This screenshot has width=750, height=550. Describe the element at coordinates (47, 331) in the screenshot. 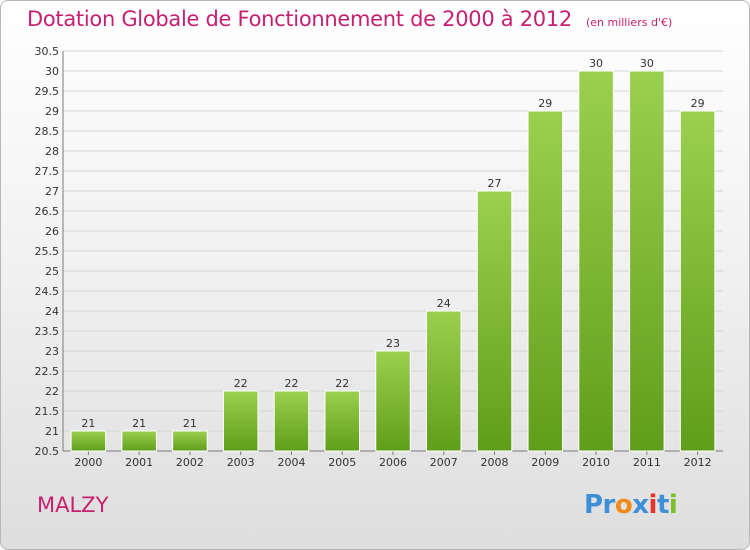

I see `y-tick-label: 23.5` at that location.